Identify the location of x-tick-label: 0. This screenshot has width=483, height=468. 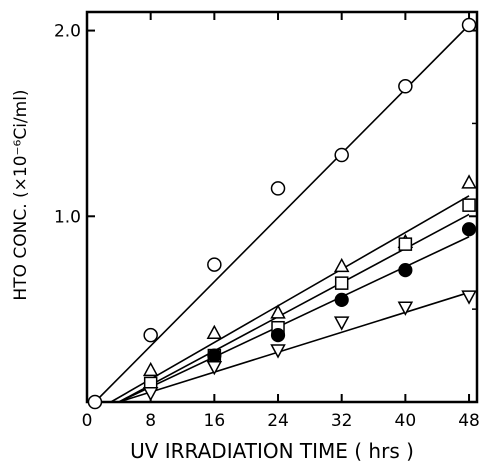
(87, 421).